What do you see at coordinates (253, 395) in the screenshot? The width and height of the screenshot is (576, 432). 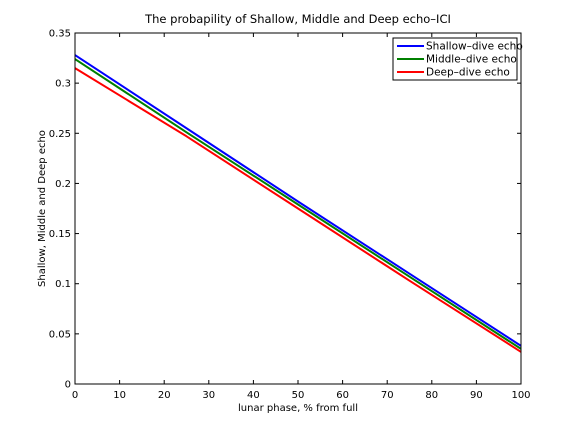 I see `x-tick-label: 40` at bounding box center [253, 395].